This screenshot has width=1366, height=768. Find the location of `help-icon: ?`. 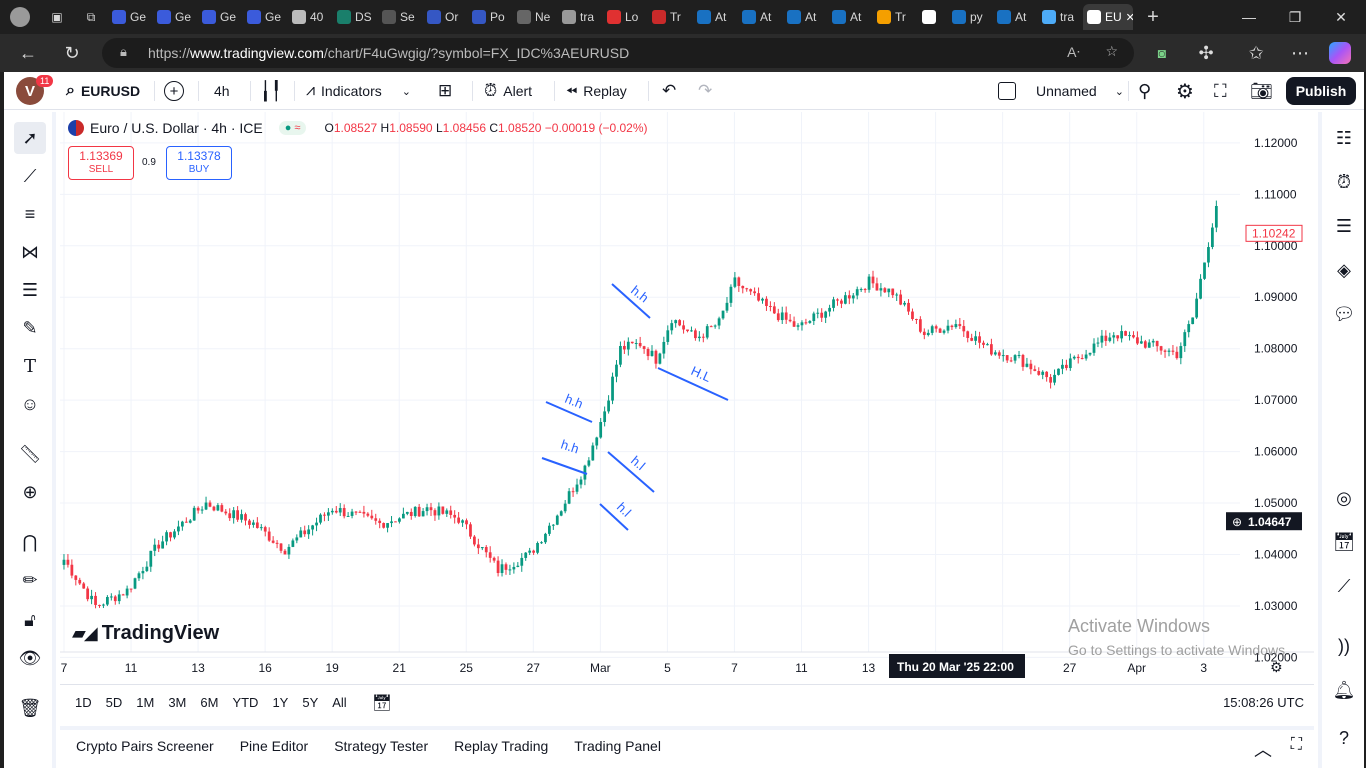

help-icon: ? is located at coordinates (1343, 737).